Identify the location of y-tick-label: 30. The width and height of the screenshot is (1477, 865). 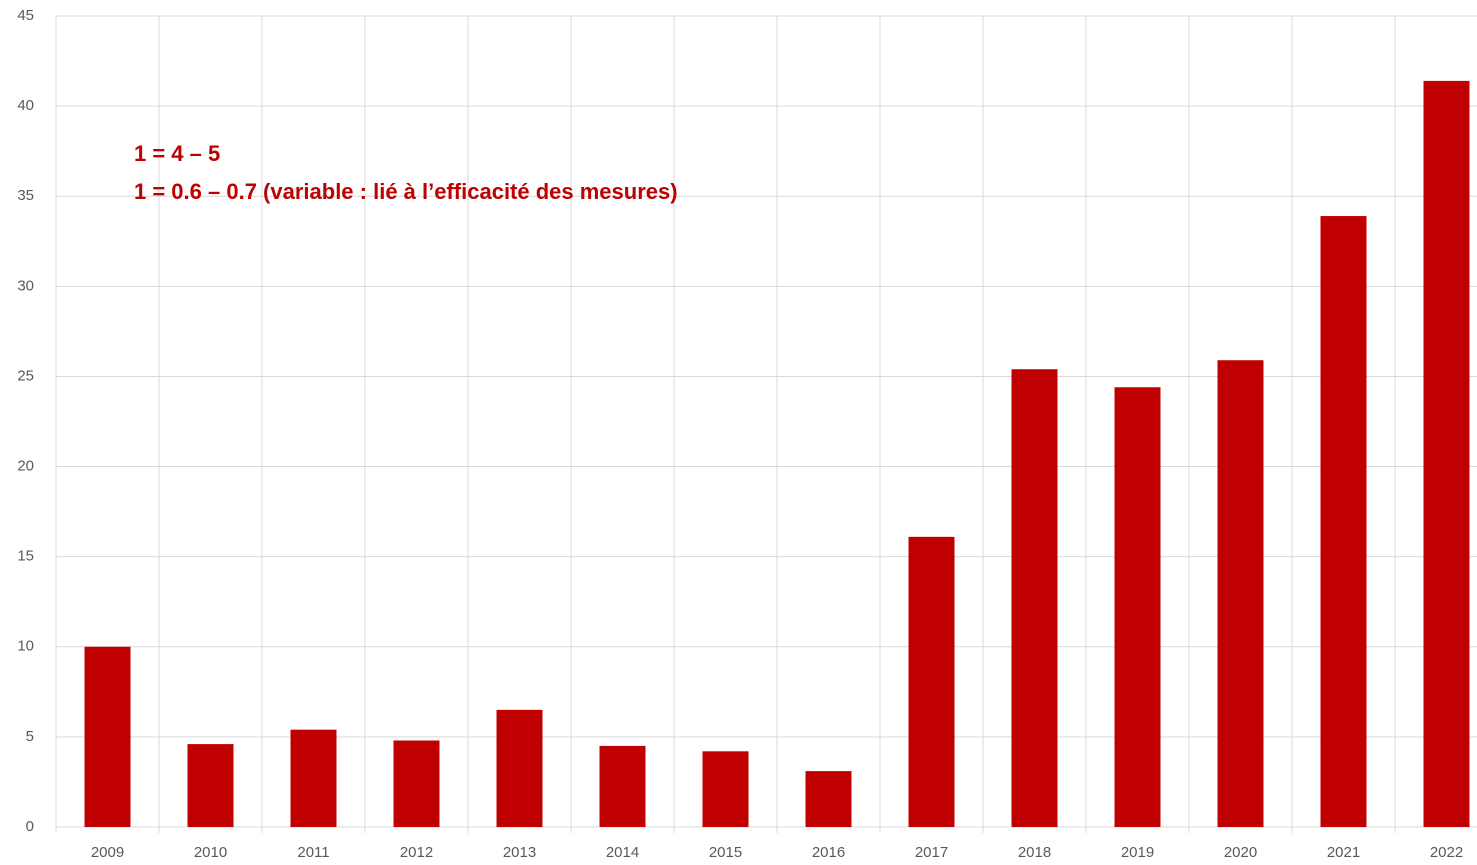
(25, 285).